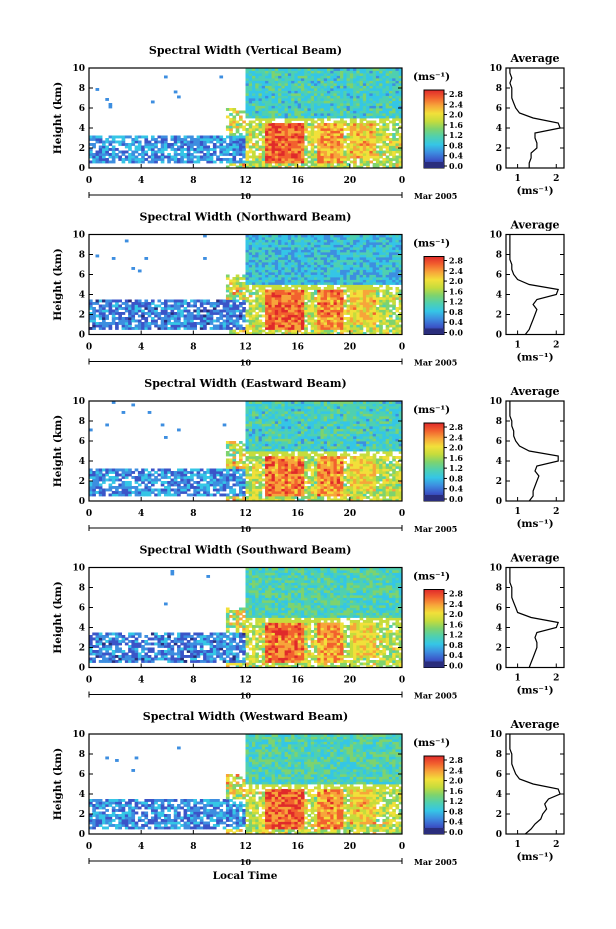 The image size is (616, 929). Describe the element at coordinates (499, 316) in the screenshot. I see `average-y-tick-label: 2` at that location.